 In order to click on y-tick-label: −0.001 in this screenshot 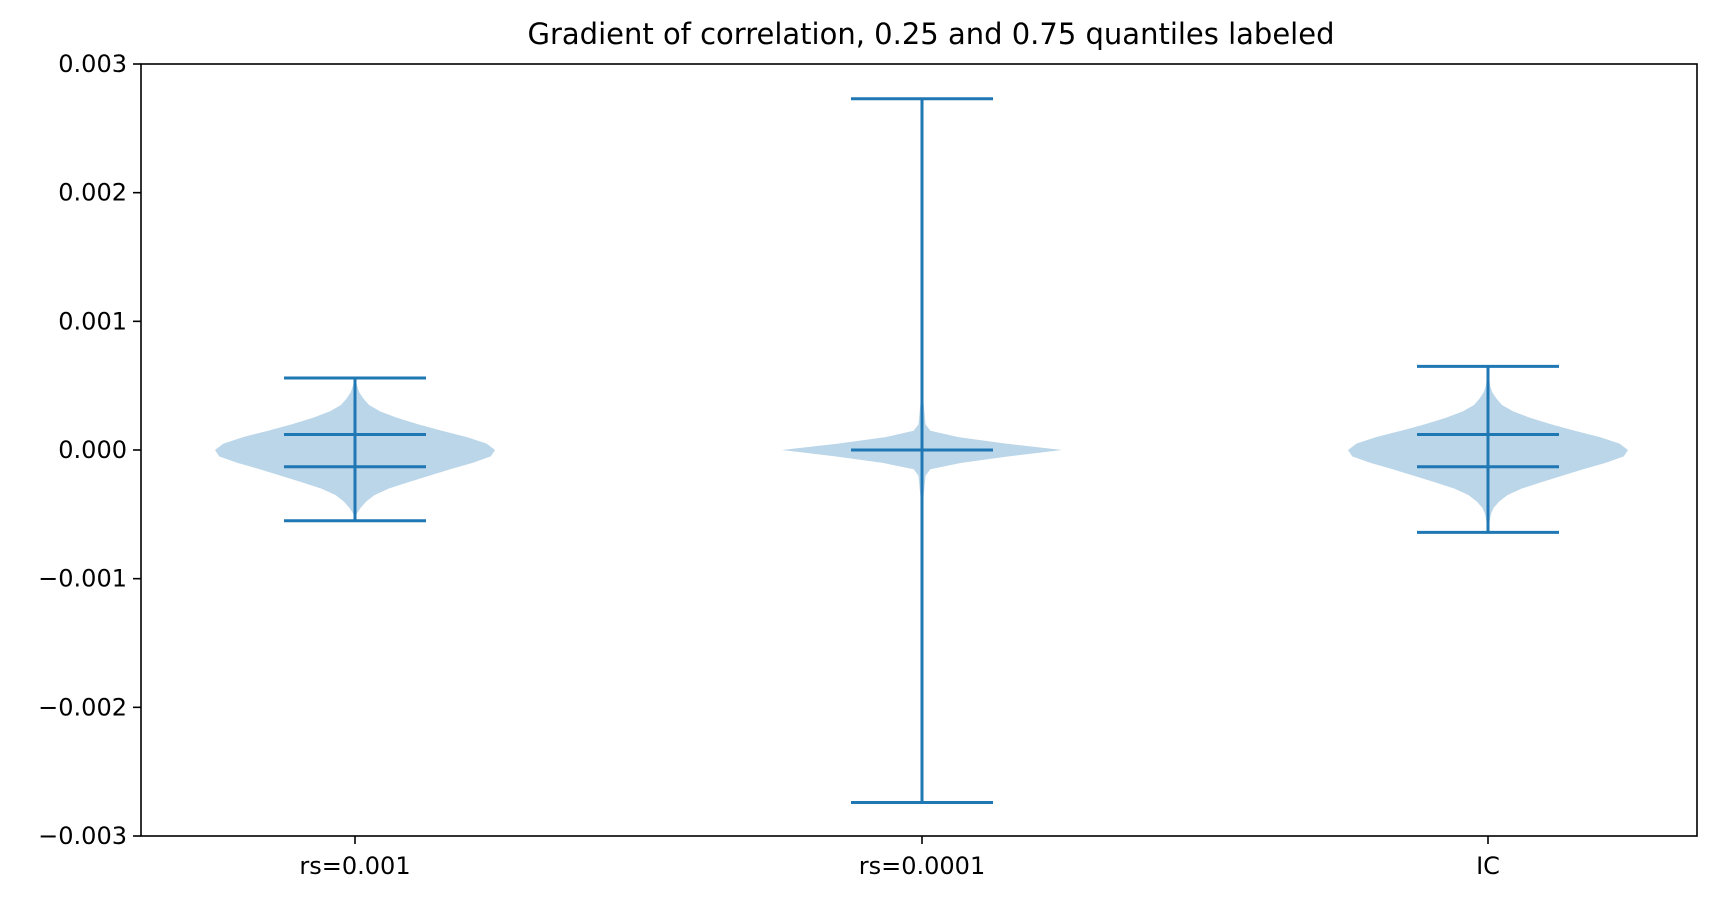, I will do `click(82, 579)`.